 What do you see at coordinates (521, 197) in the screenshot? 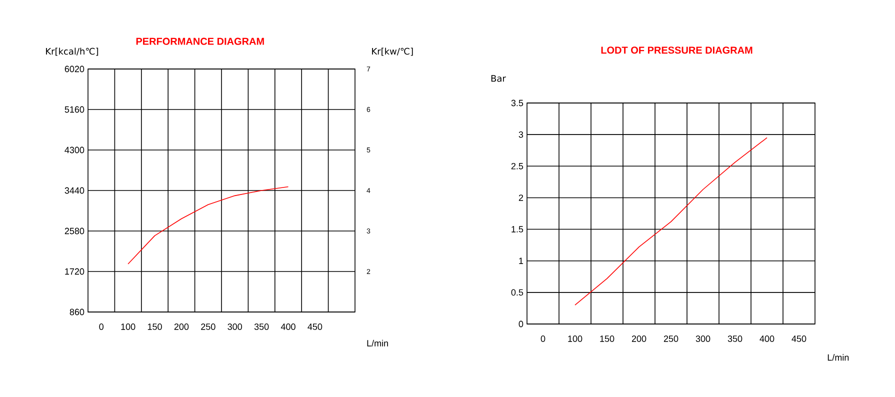
I see `y-tick-label: 2` at bounding box center [521, 197].